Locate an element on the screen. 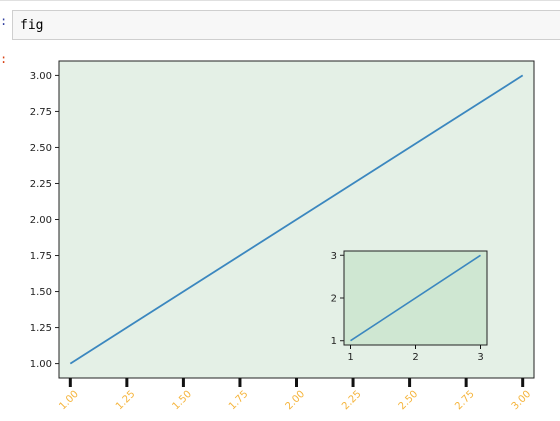 The image size is (560, 421). cell-code-text: fig is located at coordinates (32, 25).